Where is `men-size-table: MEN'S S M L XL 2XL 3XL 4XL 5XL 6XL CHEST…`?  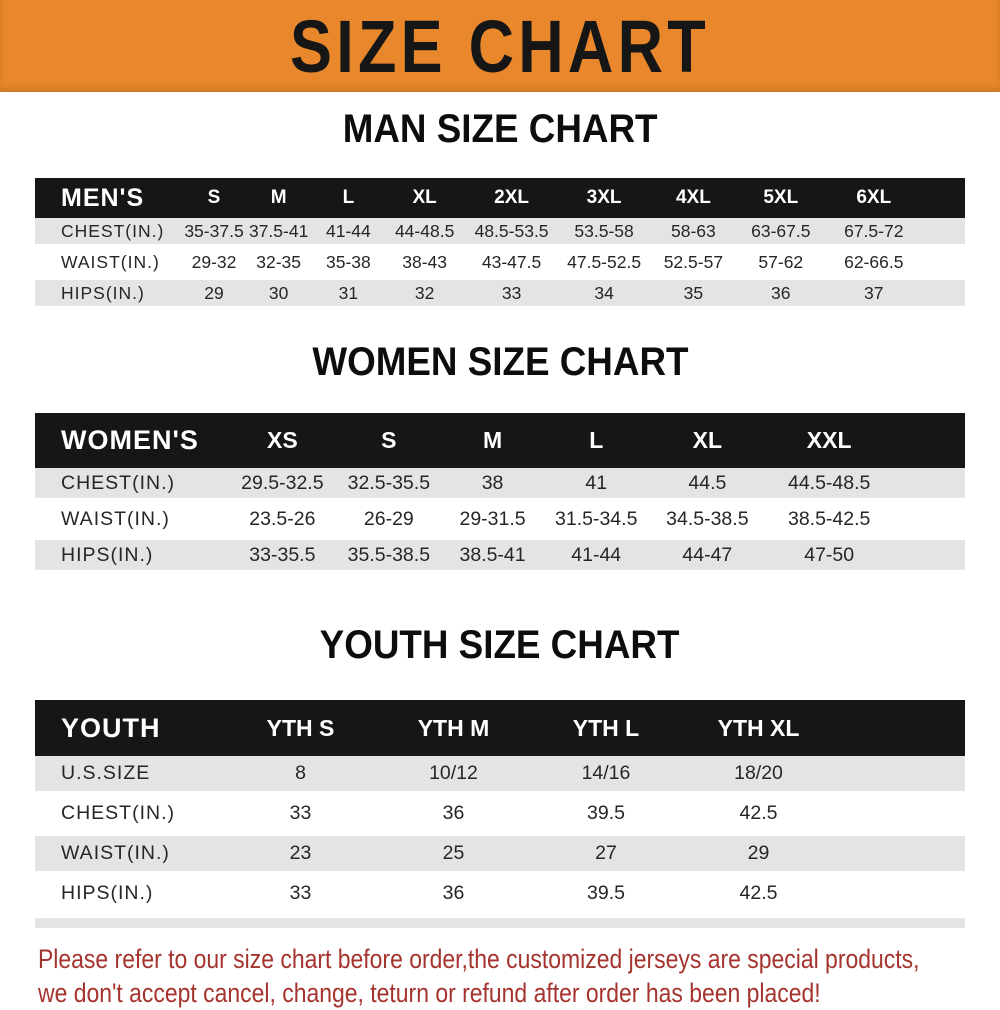 men-size-table: MEN'S S M L XL 2XL 3XL 4XL 5XL 6XL CHEST… is located at coordinates (500, 244).